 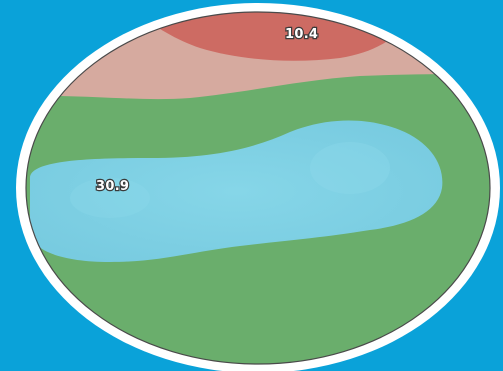 What do you see at coordinates (301, 34) in the screenshot?
I see `top-value-label: 10.4` at bounding box center [301, 34].